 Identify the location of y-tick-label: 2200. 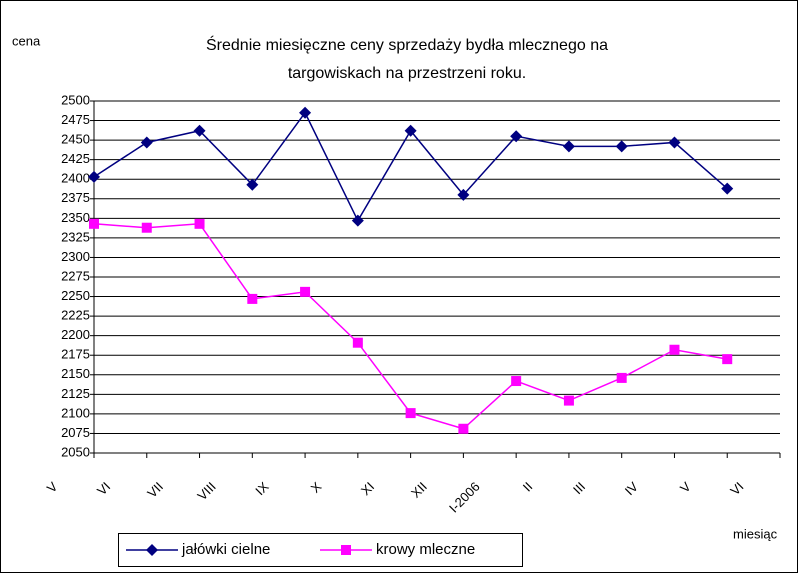
(75, 334).